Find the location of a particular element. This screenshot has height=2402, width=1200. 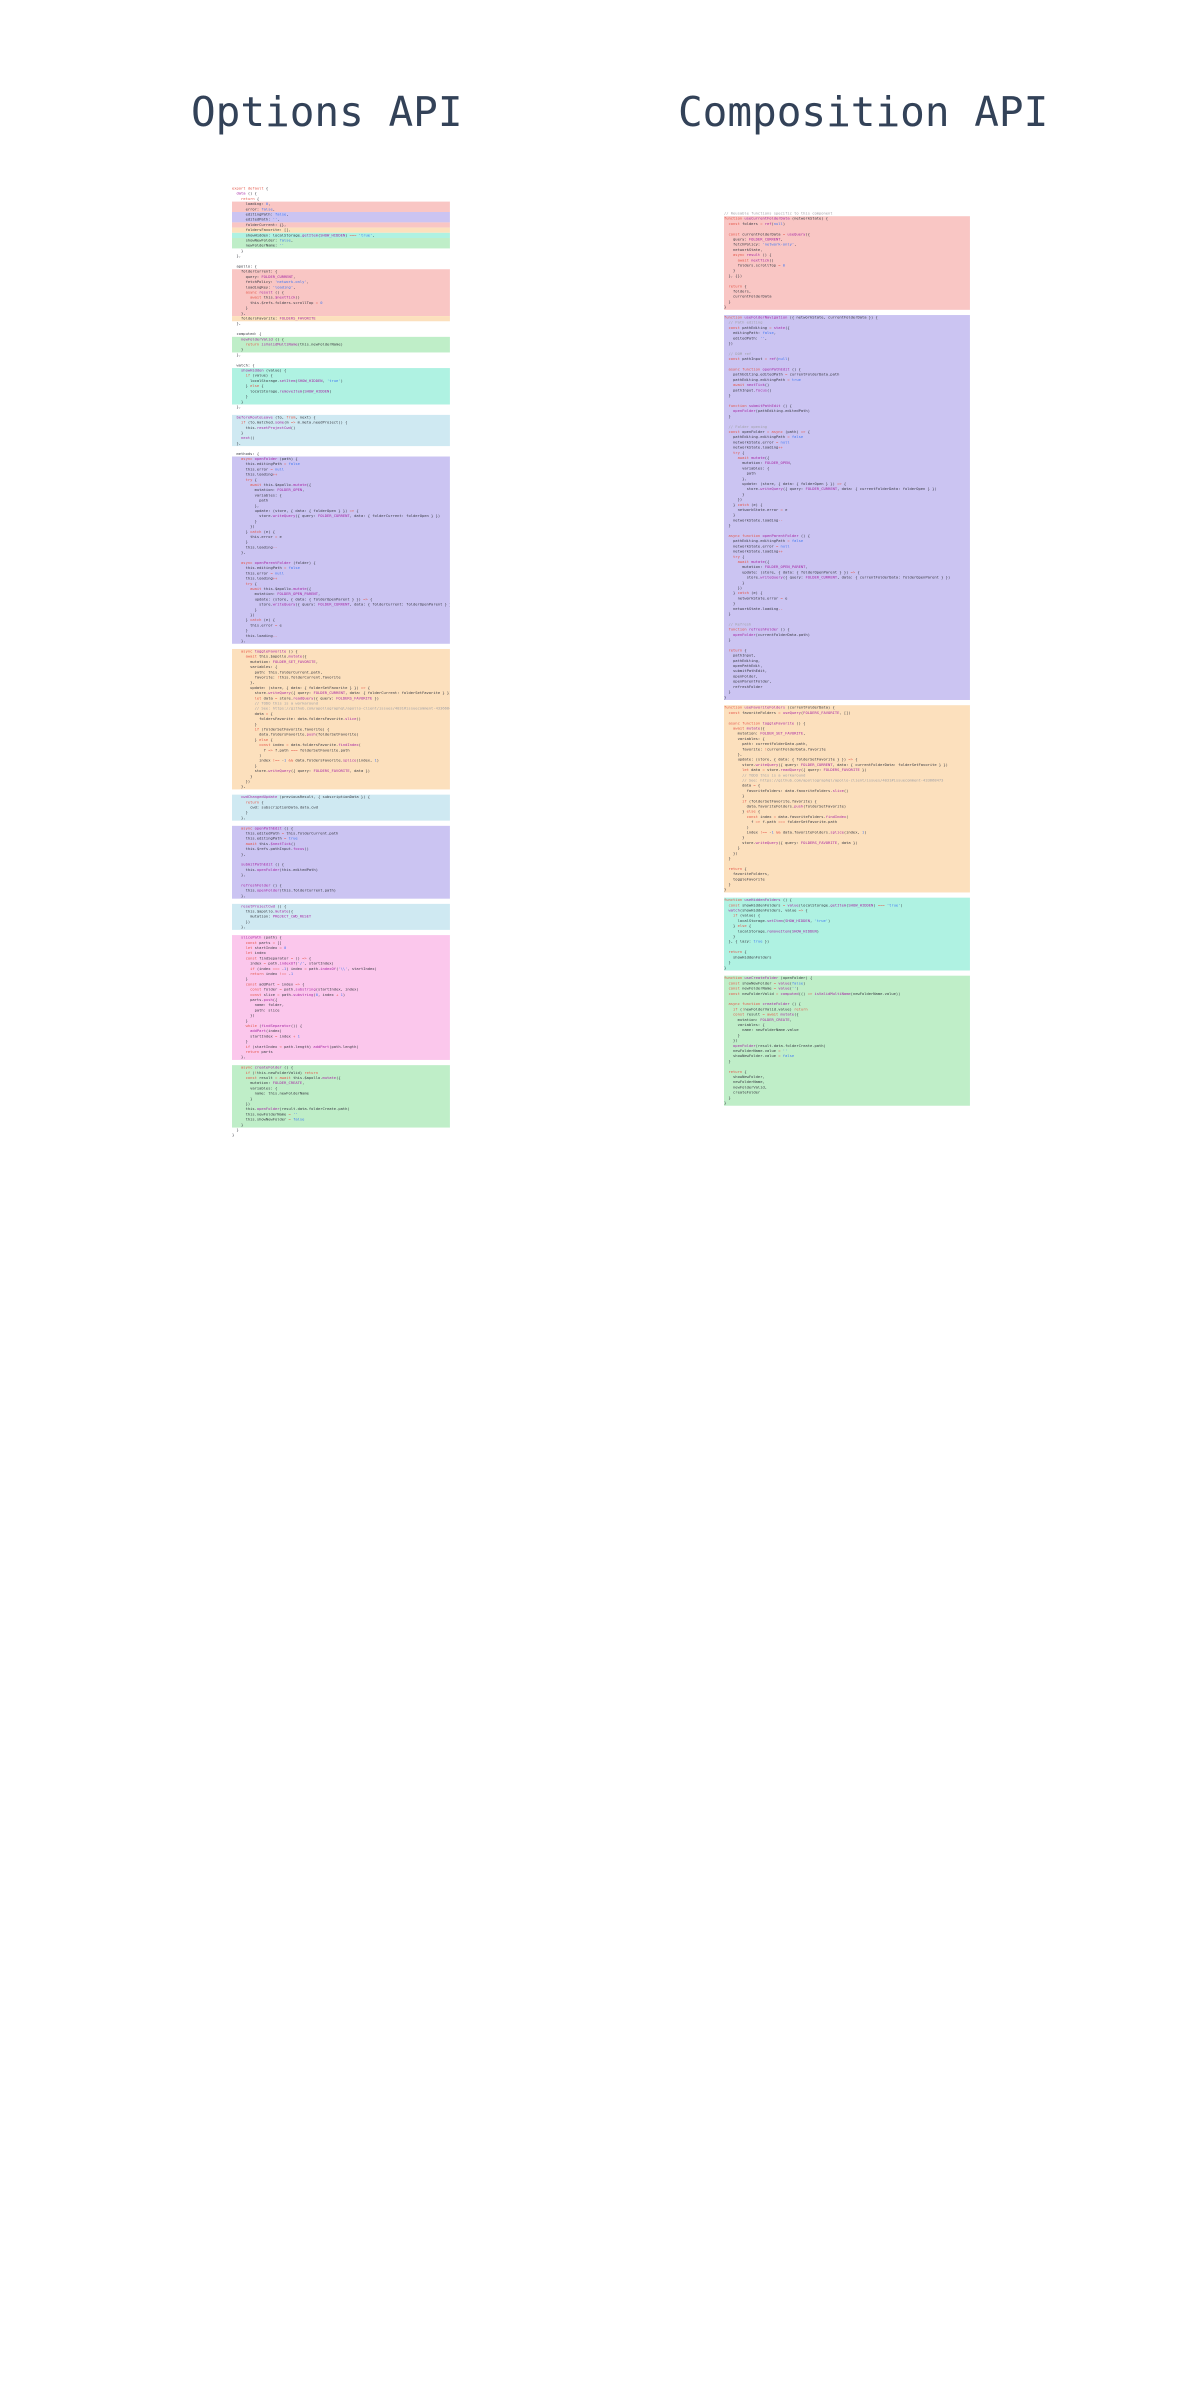

code-line: submitPathEdit () { is located at coordinates (263, 864).